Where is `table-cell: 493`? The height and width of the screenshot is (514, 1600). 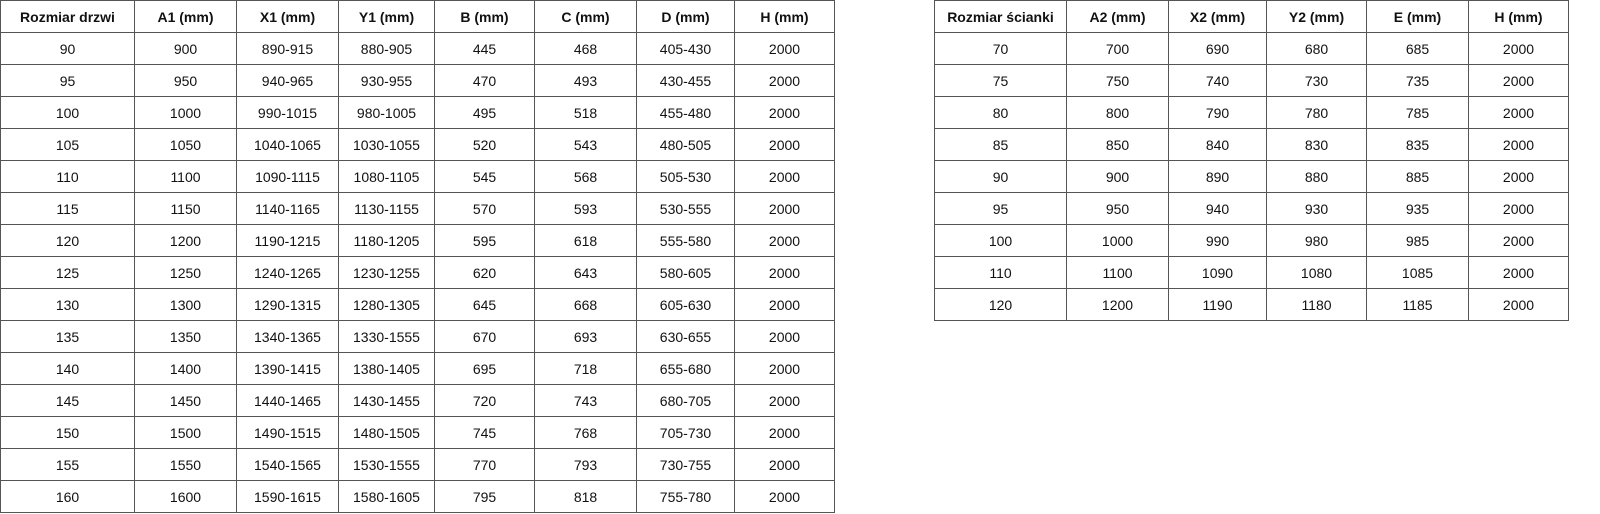
table-cell: 493 is located at coordinates (585, 80).